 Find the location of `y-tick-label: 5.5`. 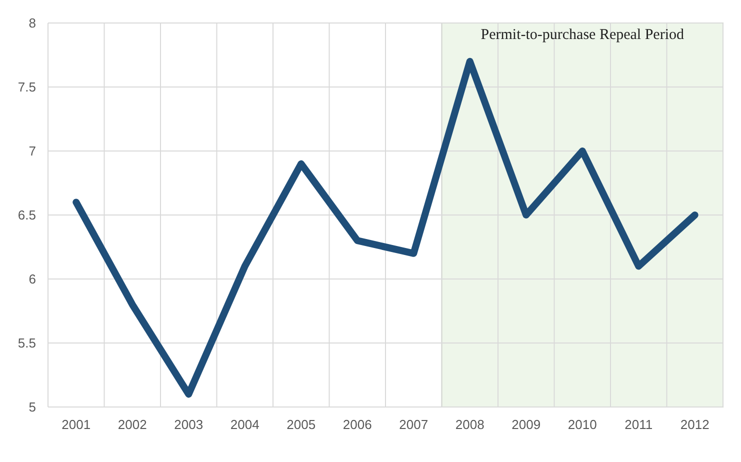

y-tick-label: 5.5 is located at coordinates (27, 343).